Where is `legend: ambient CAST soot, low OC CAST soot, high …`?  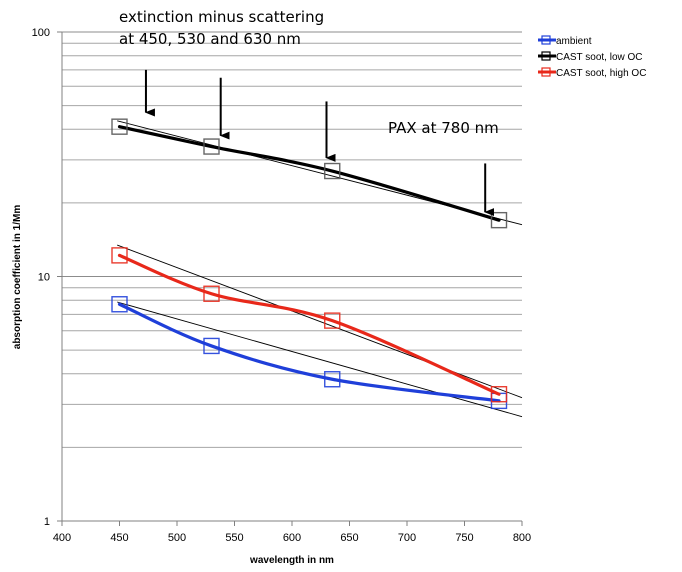 legend: ambient CAST soot, low OC CAST soot, high … is located at coordinates (592, 57).